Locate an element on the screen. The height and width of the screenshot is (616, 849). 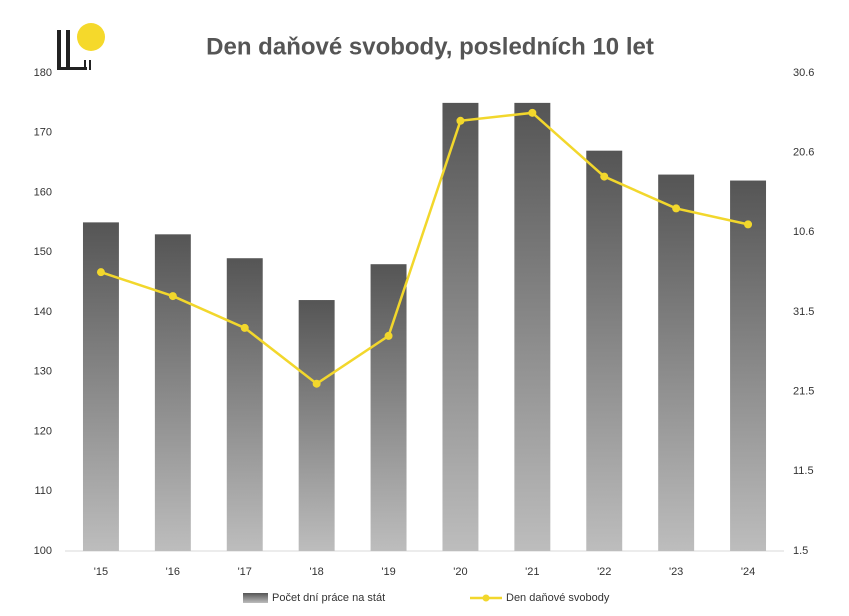
logo is located at coordinates (81, 46).